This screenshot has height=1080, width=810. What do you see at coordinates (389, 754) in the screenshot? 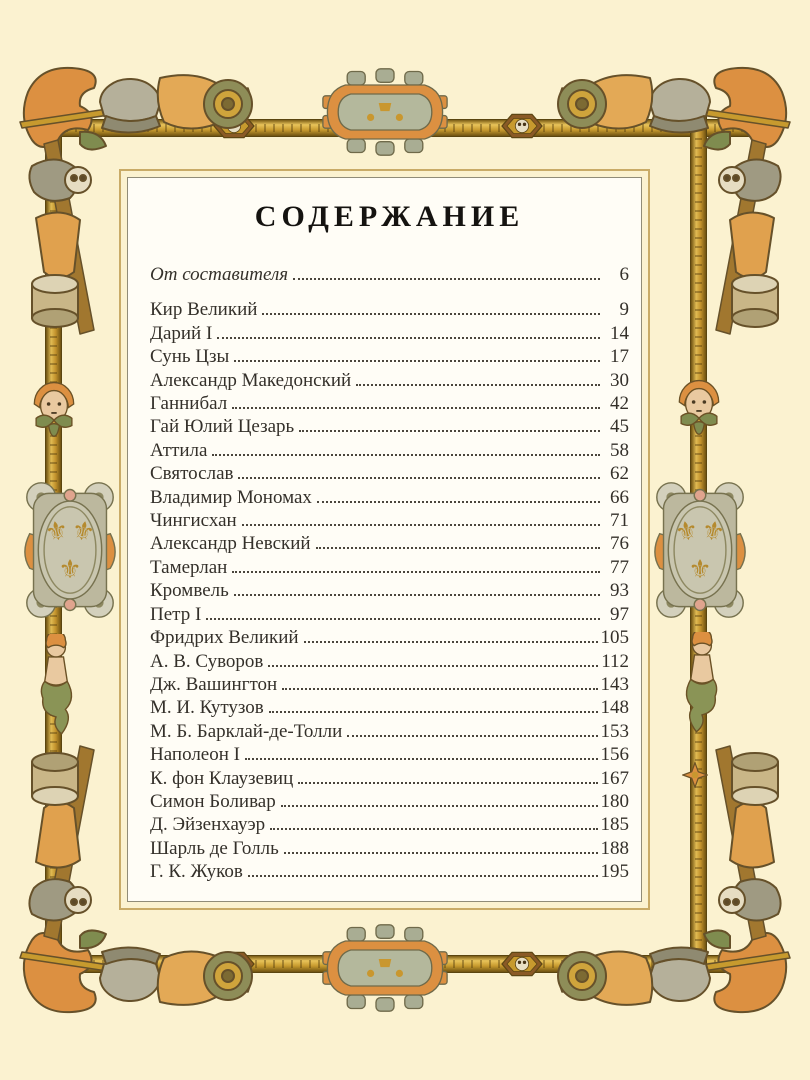
I see `toc-entry-row: Наполеон I 156` at bounding box center [389, 754].